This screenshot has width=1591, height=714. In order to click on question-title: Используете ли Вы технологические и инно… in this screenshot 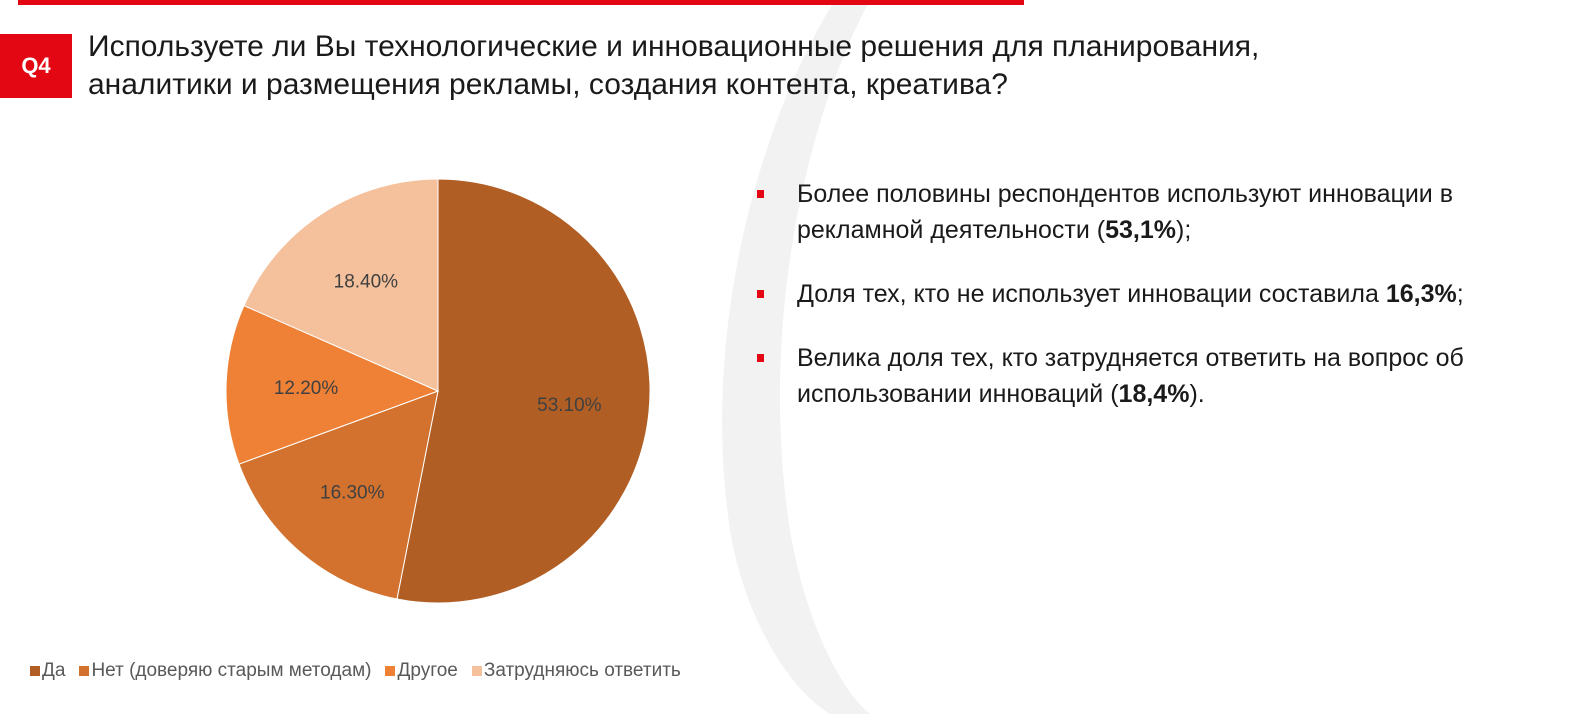, I will do `click(833, 66)`.